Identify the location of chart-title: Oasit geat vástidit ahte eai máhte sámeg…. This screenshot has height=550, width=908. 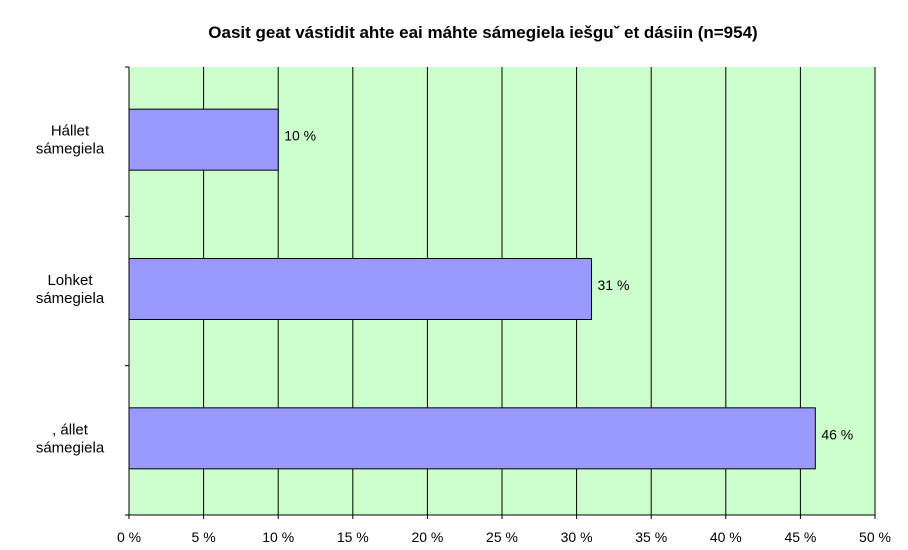
(482, 32).